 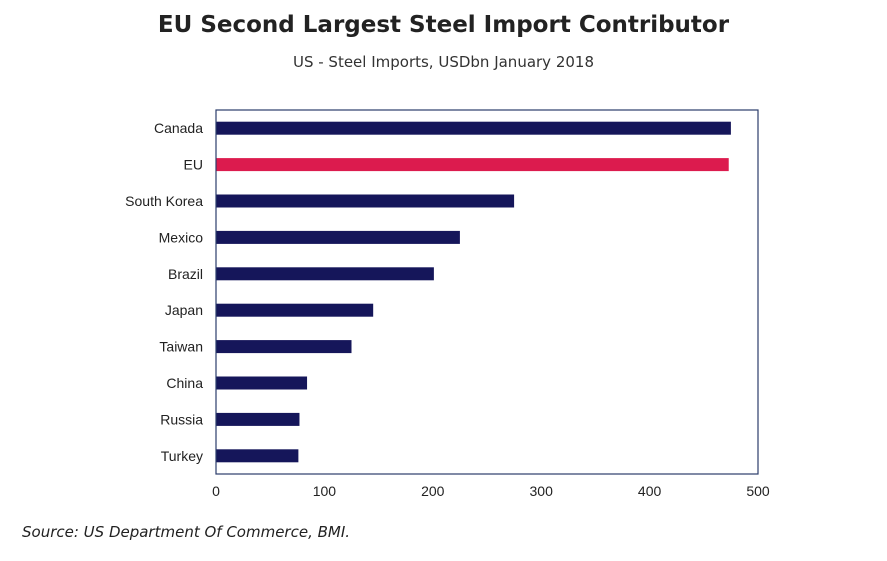 I want to click on bar-taiwan, so click(x=284, y=347).